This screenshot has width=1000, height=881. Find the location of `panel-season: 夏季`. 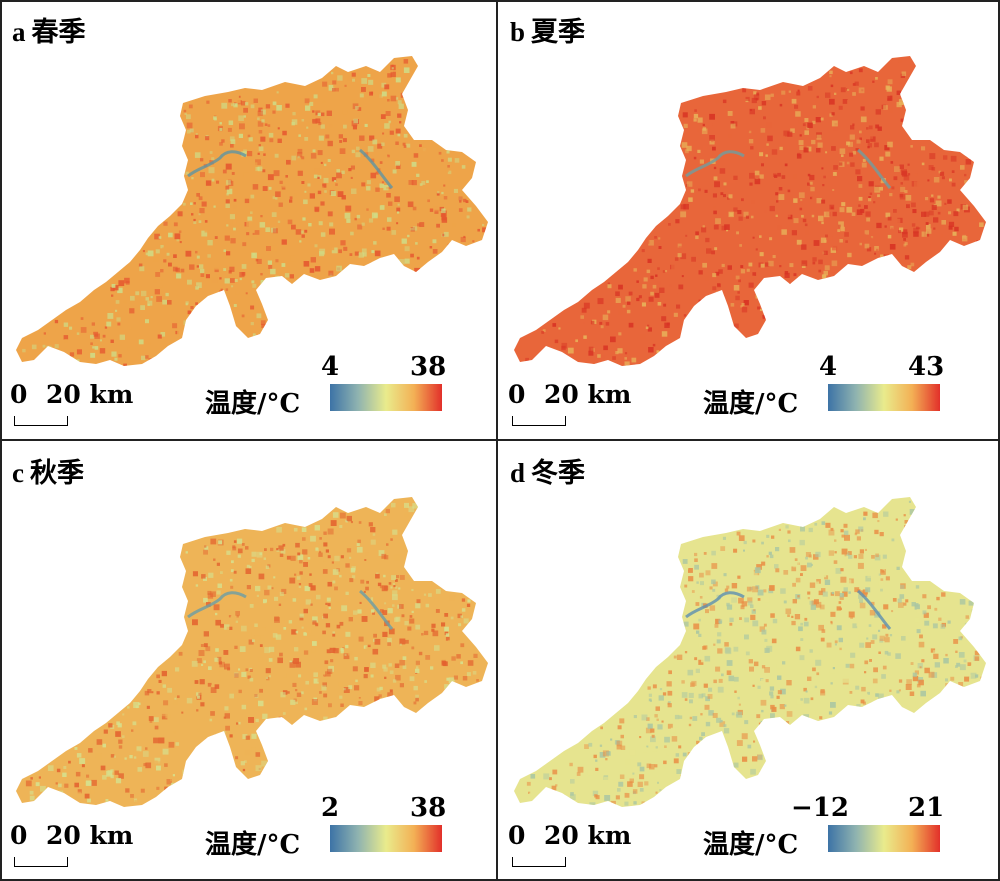

panel-season: 夏季 is located at coordinates (558, 32).